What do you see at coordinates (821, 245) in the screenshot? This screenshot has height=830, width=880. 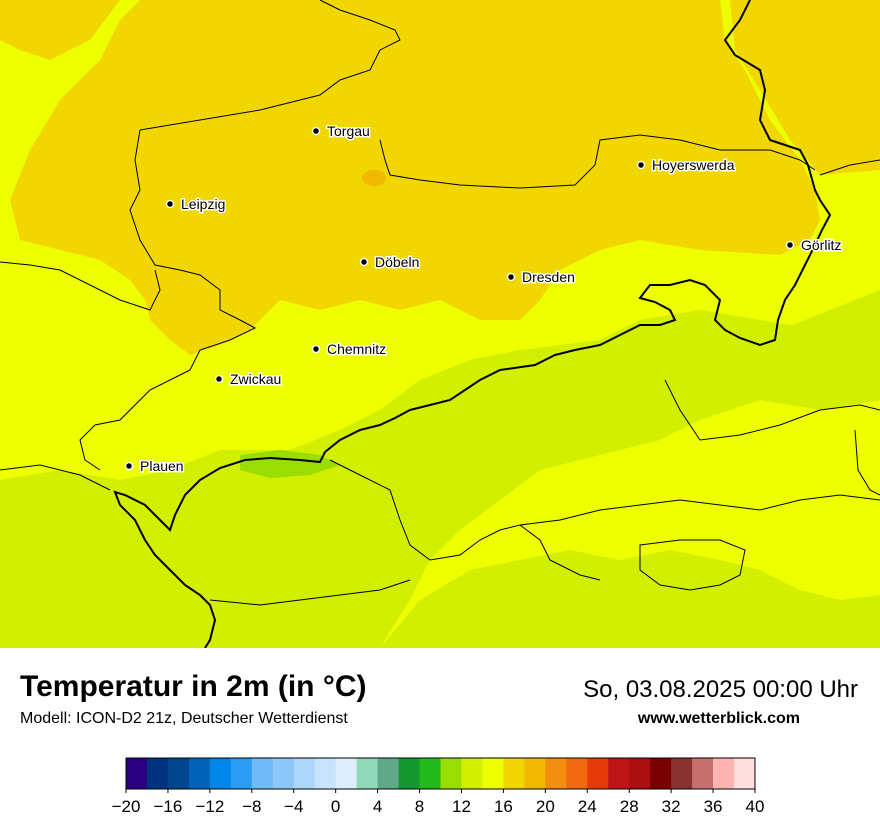 I see `city-label: Görlitz` at bounding box center [821, 245].